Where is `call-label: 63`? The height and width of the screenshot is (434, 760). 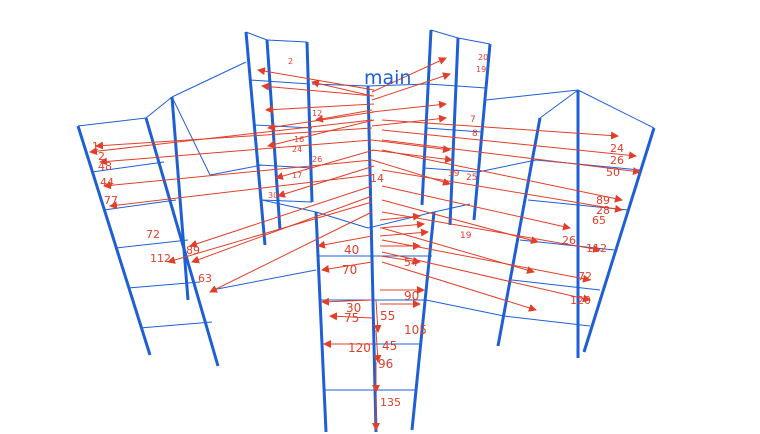
call-label: 63 is located at coordinates (205, 278).